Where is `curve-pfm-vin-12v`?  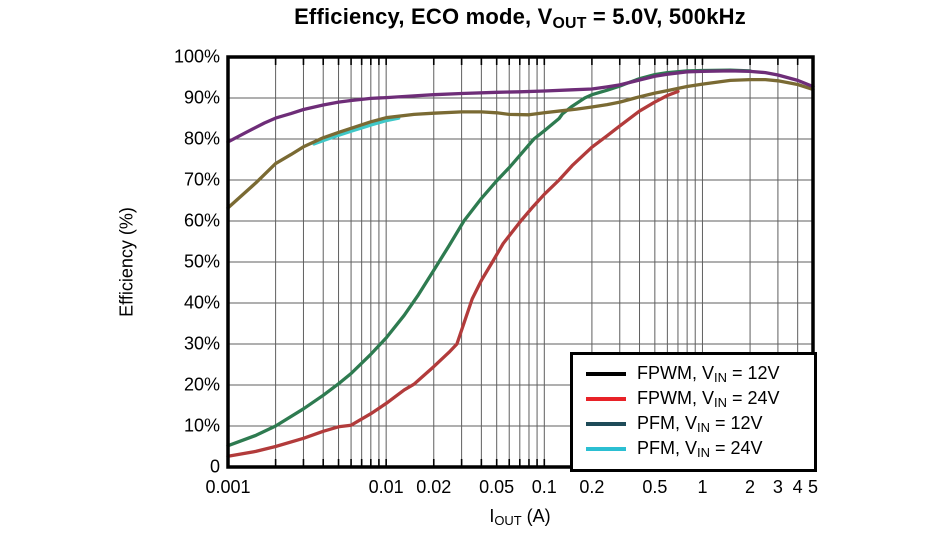 curve-pfm-vin-12v is located at coordinates (520, 106).